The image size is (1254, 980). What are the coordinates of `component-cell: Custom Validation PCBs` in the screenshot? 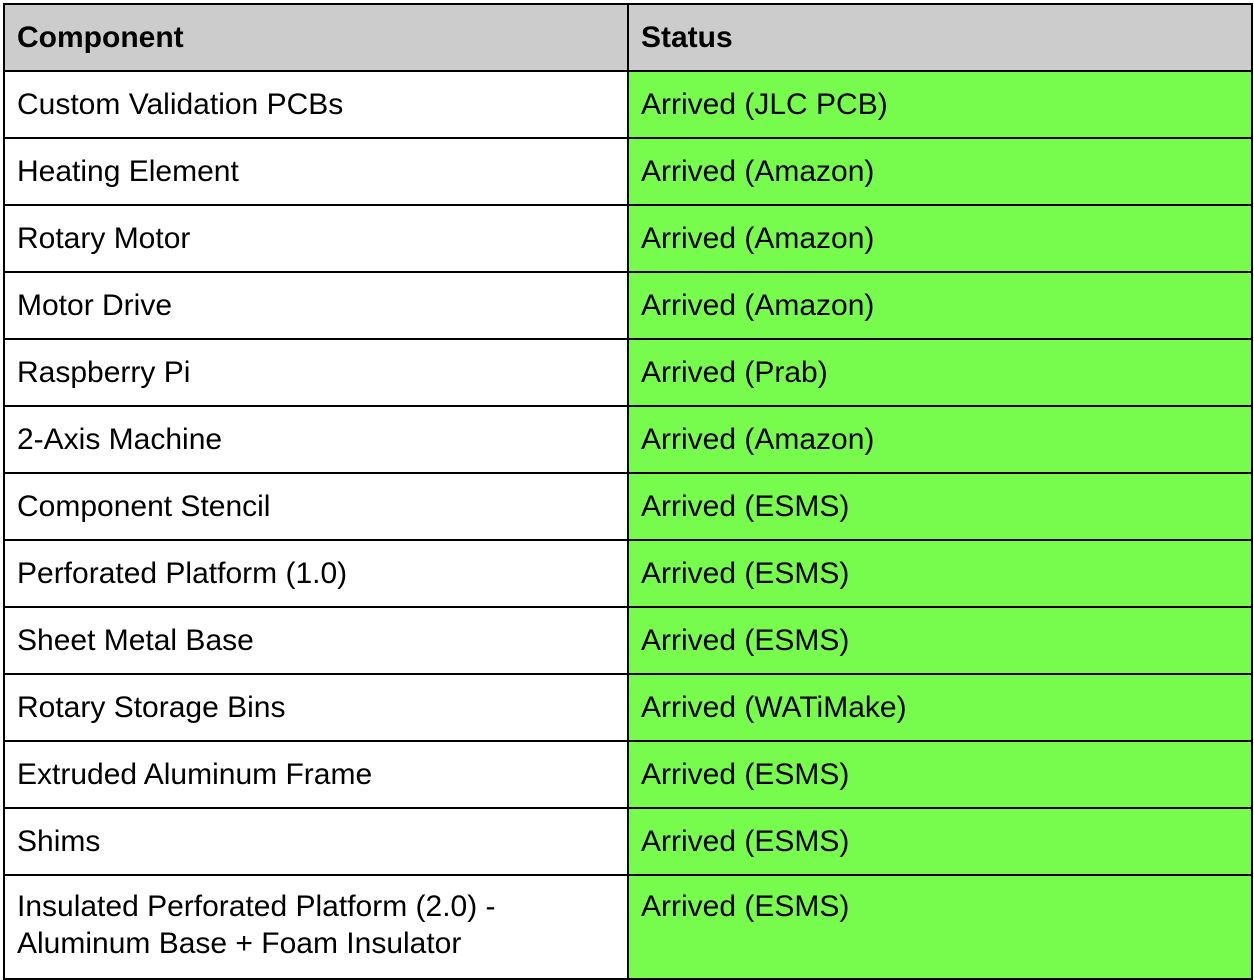 It's located at (316, 104).